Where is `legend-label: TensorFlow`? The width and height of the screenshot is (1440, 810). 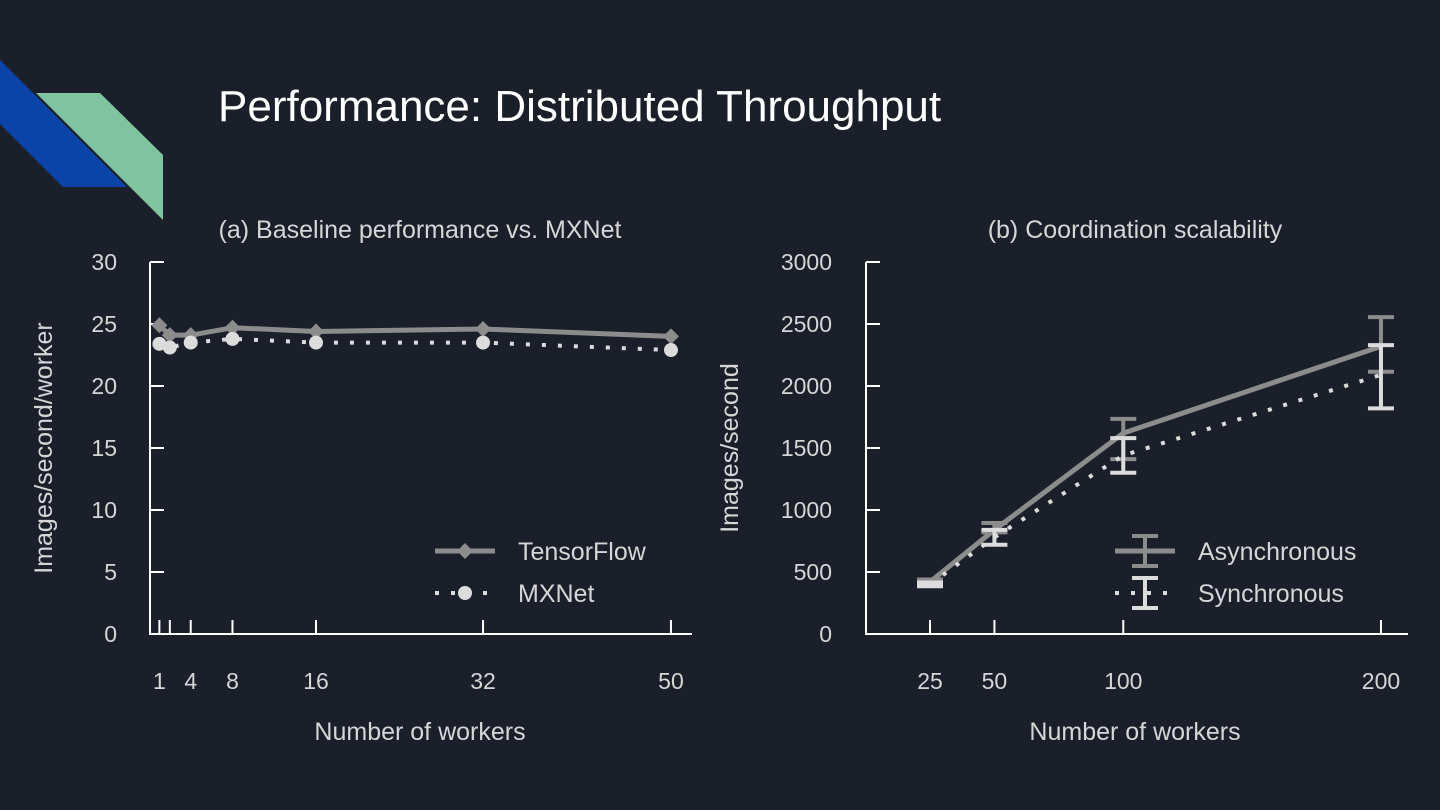
legend-label: TensorFlow is located at coordinates (582, 552).